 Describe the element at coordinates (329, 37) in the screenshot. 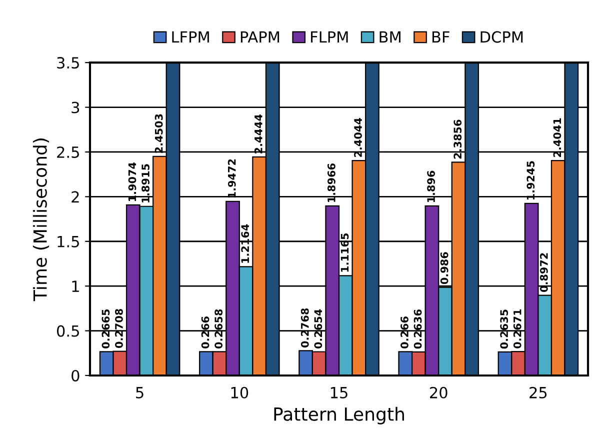

I see `legend-label: FLPM` at that location.